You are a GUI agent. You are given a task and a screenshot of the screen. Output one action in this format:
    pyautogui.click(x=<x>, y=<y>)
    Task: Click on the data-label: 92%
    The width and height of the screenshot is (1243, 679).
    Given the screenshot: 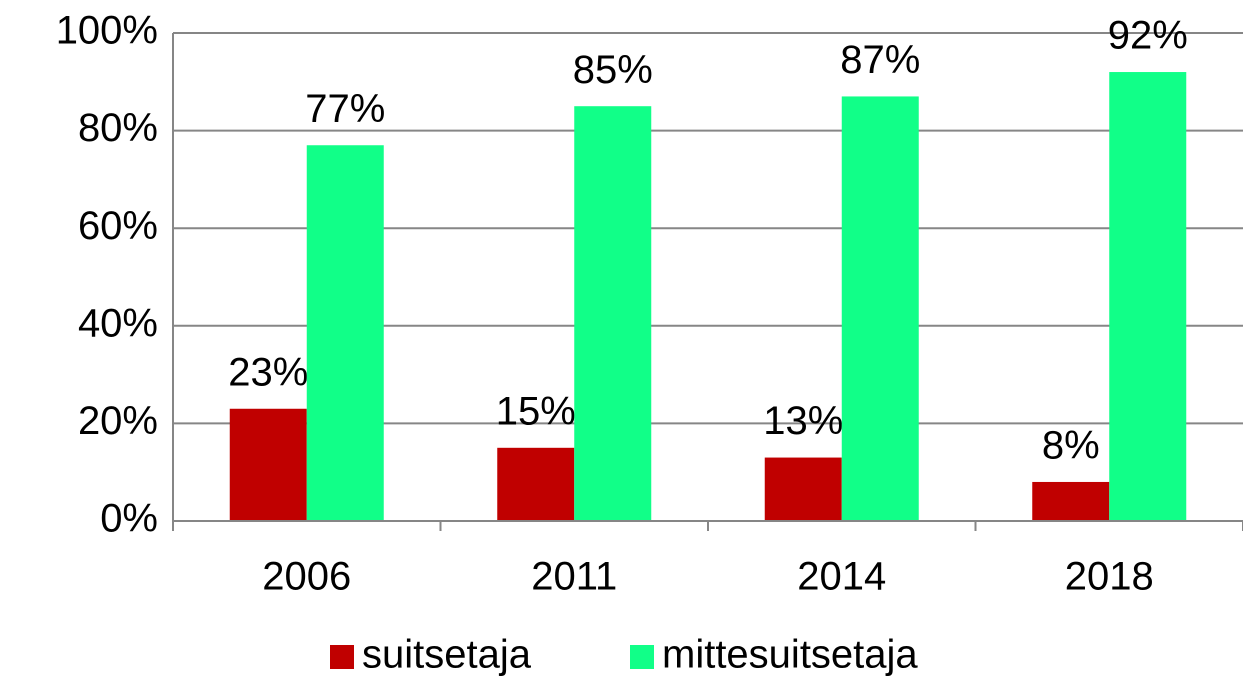 What is the action you would take?
    pyautogui.click(x=1148, y=36)
    